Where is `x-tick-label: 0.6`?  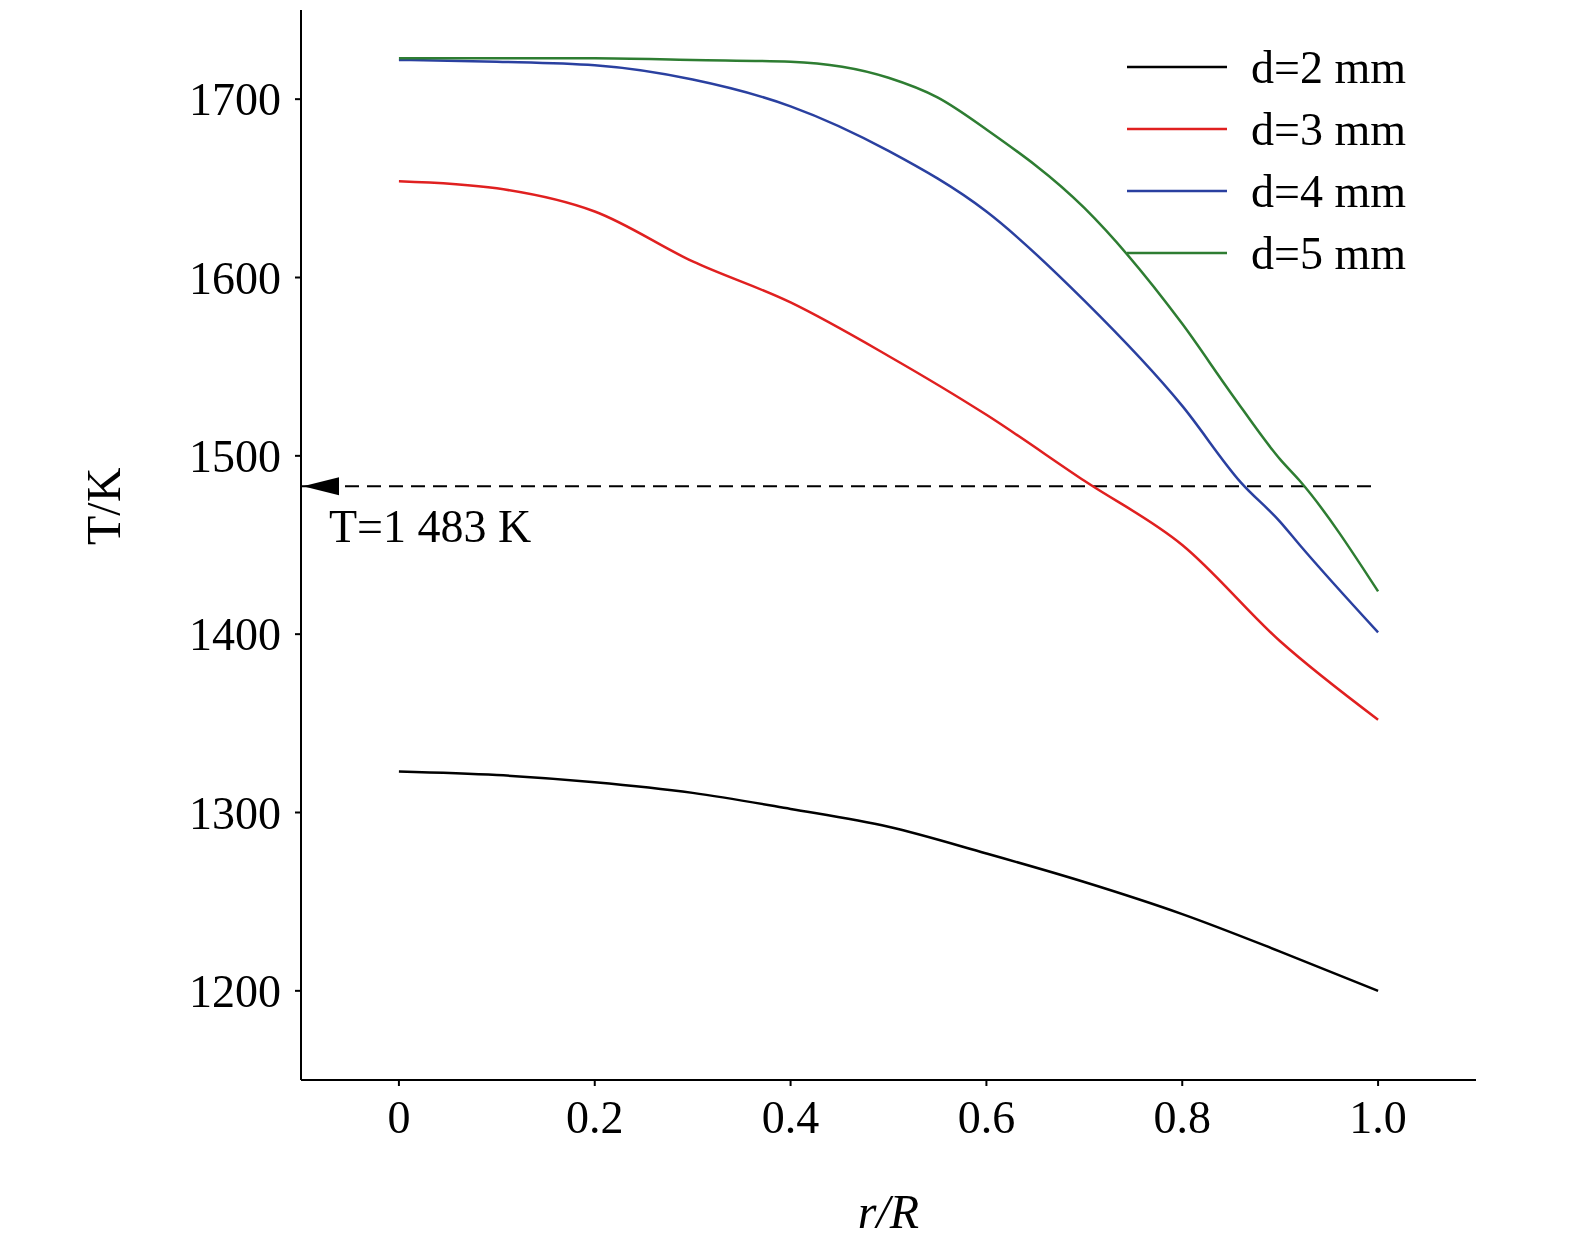 x-tick-label: 0.6 is located at coordinates (986, 1117).